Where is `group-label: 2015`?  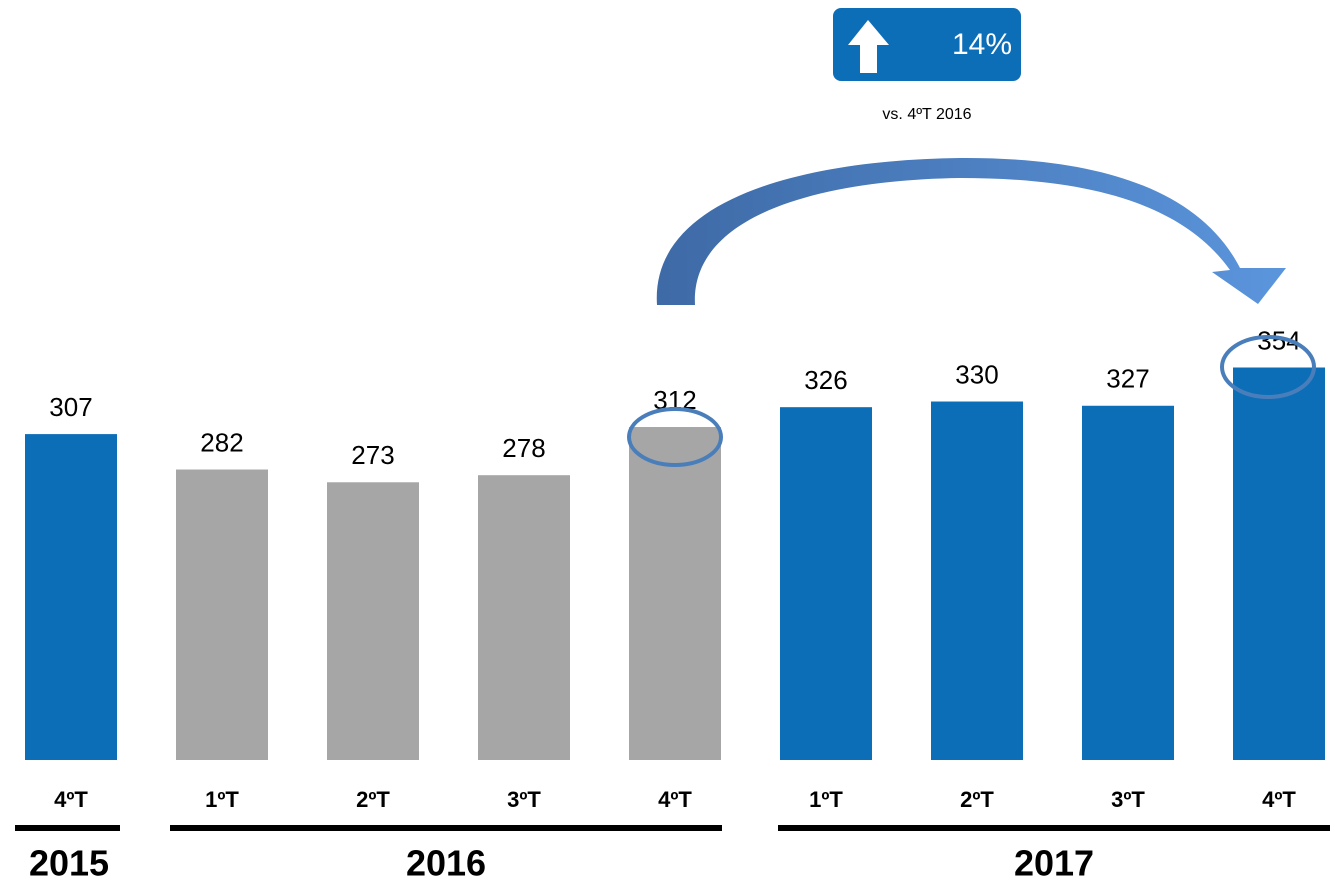 group-label: 2015 is located at coordinates (69, 863).